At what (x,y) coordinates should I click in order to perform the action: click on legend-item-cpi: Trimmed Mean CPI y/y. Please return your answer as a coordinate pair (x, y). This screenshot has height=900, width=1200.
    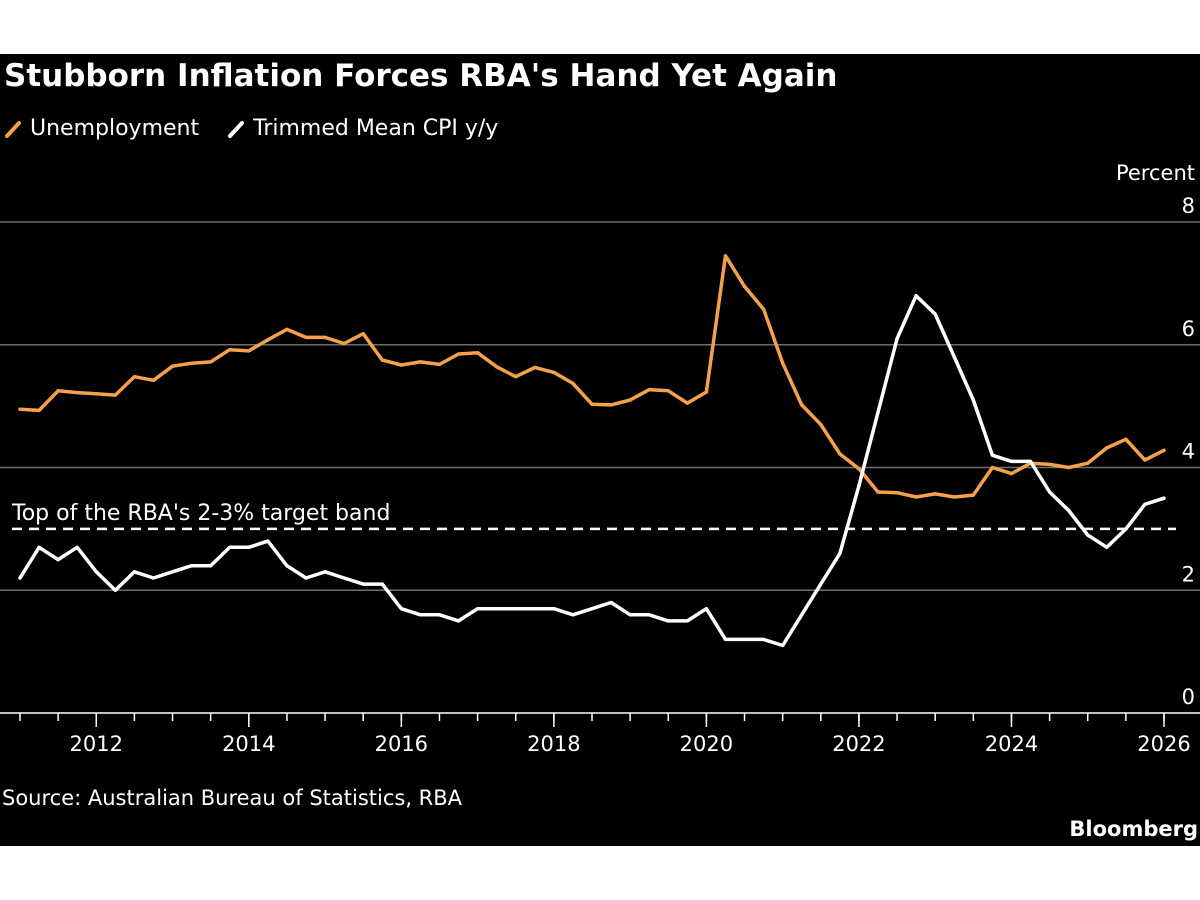
    Looking at the image, I should click on (362, 128).